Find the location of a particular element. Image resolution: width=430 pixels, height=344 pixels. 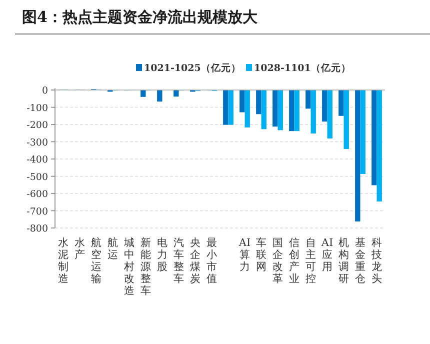

x-tick-label: 车联网 is located at coordinates (261, 254).